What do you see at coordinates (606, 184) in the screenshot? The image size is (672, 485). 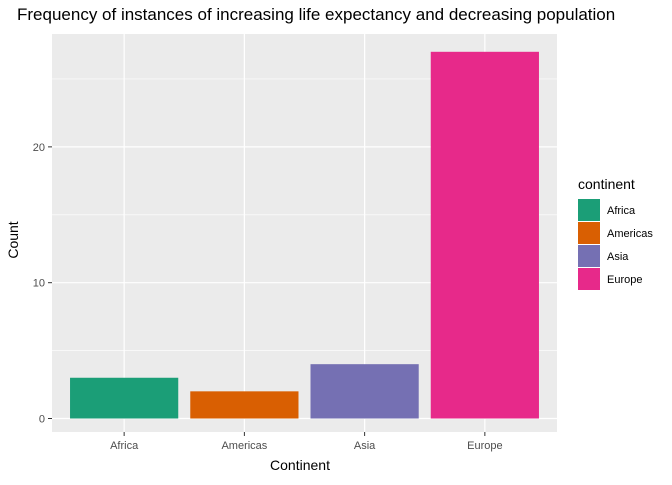 I see `legend-title: continent` at bounding box center [606, 184].